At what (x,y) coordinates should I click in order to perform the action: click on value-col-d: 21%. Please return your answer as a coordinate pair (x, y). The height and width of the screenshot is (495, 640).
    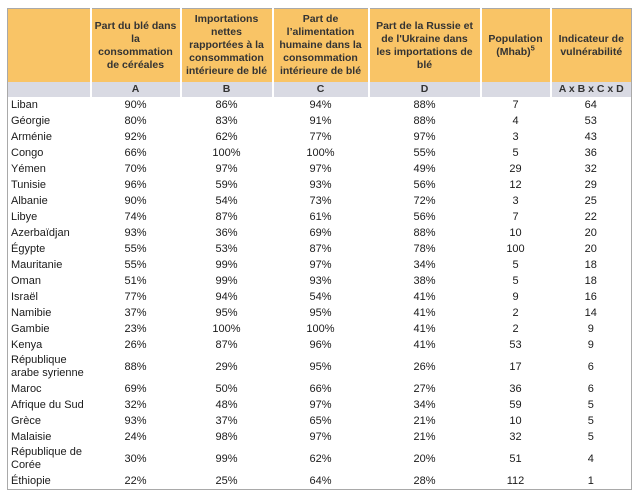
    Looking at the image, I should click on (424, 436).